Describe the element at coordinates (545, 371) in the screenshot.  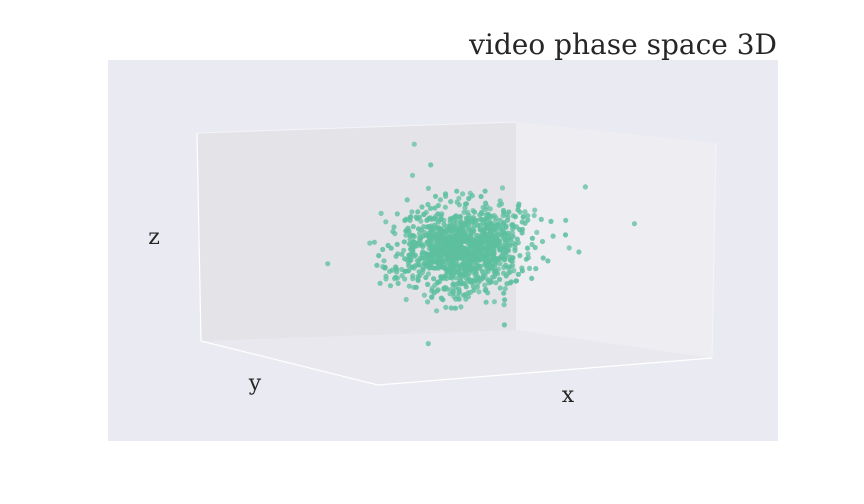
I see `x-axis-line` at that location.